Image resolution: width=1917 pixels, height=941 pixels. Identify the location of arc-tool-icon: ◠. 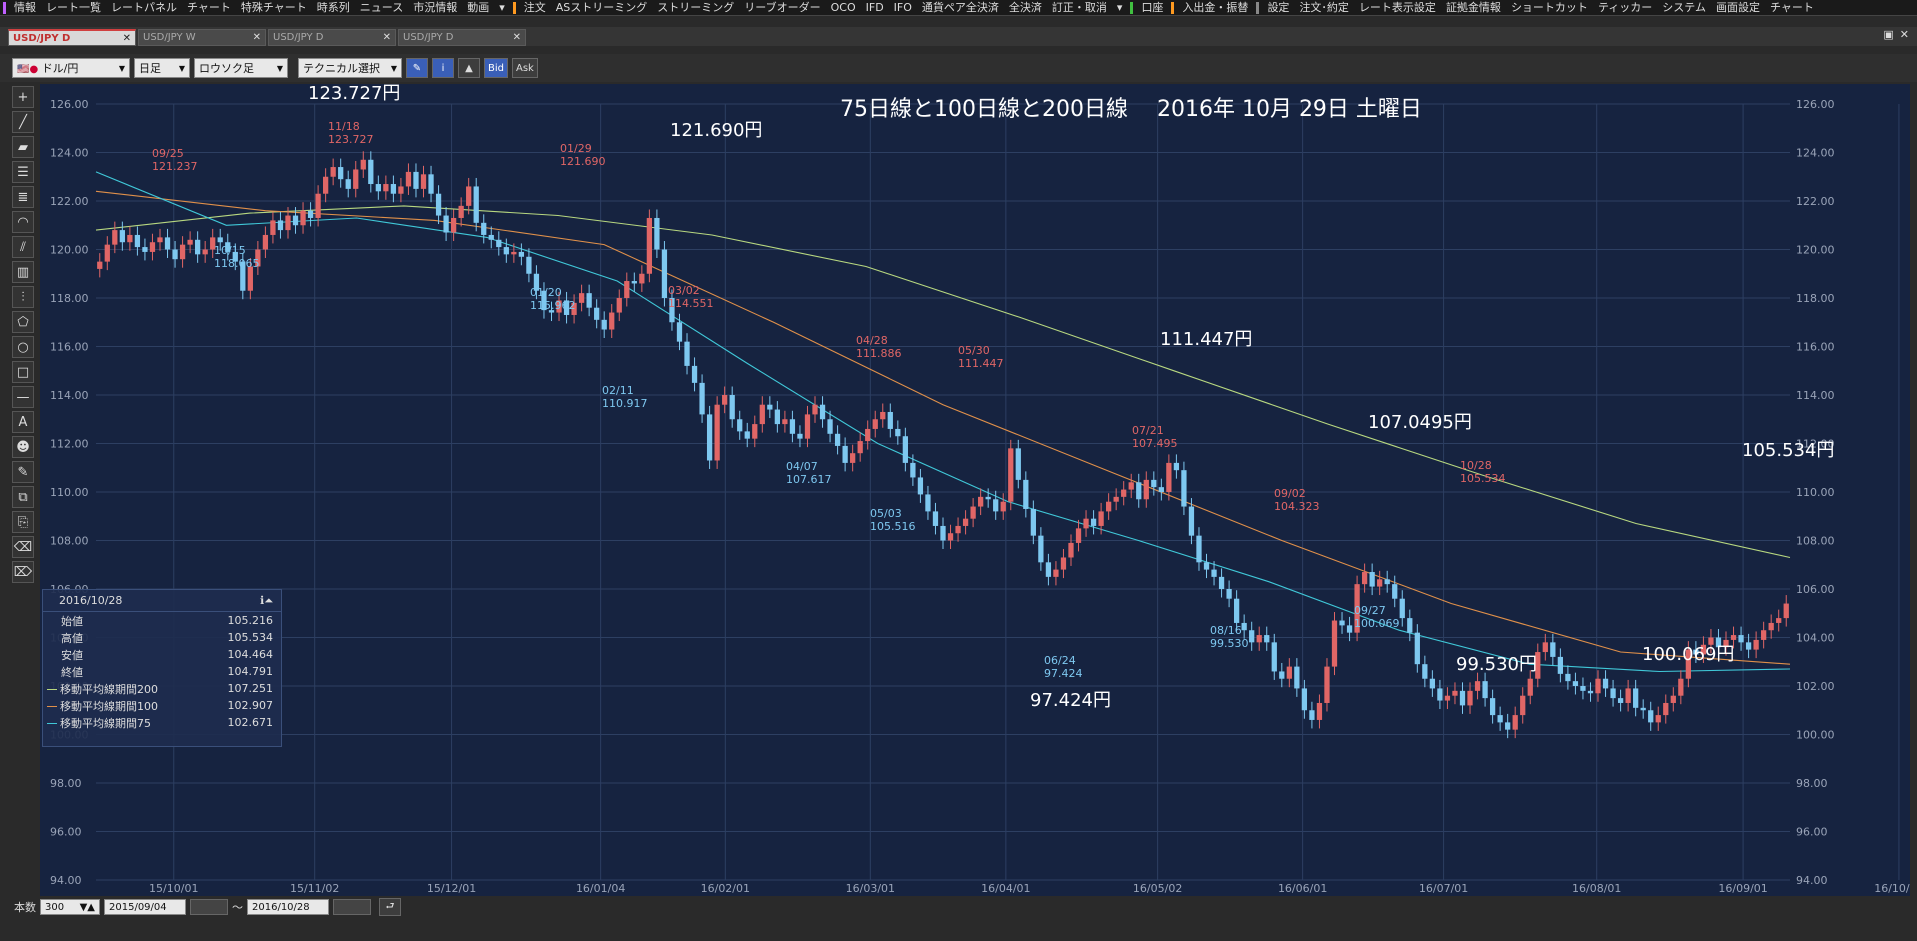
(23, 222).